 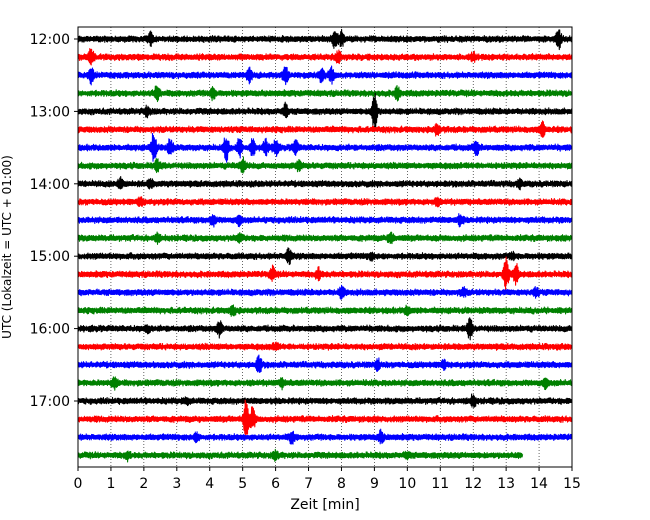 What do you see at coordinates (327, 479) in the screenshot?
I see `x-axis: 0 1 2 3 4 5 6 7 8 9 10 11 12 13 14 15` at bounding box center [327, 479].